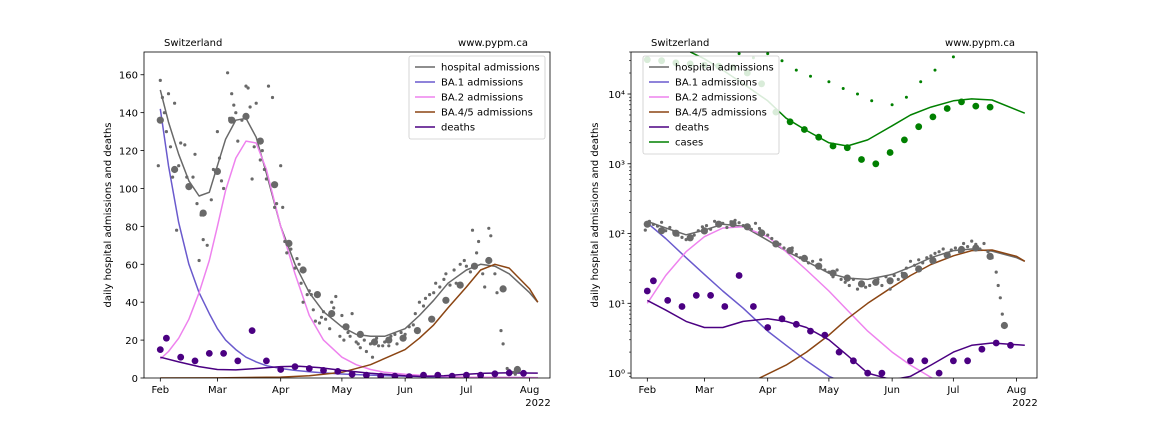 The height and width of the screenshot is (432, 1152). I want to click on y-tick-label: 40, so click(131, 303).